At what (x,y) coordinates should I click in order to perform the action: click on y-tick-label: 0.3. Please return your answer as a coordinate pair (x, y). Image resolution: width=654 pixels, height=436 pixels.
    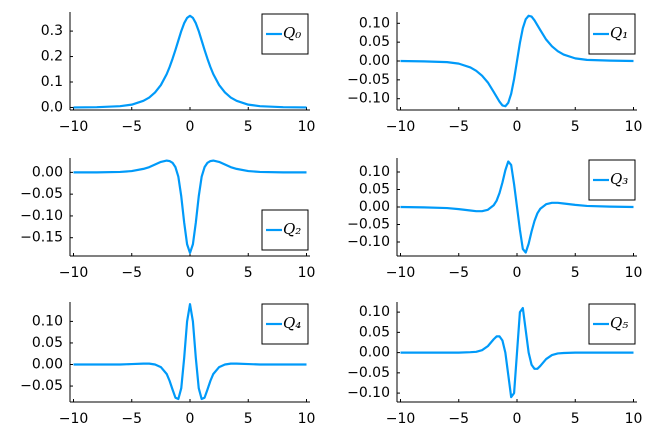
    Looking at the image, I should click on (52, 31).